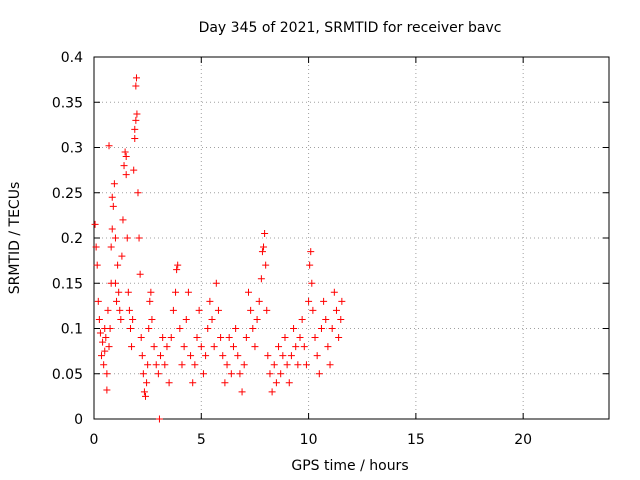 Image resolution: width=640 pixels, height=480 pixels. What do you see at coordinates (309, 440) in the screenshot?
I see `x-tick-label: 10` at bounding box center [309, 440].